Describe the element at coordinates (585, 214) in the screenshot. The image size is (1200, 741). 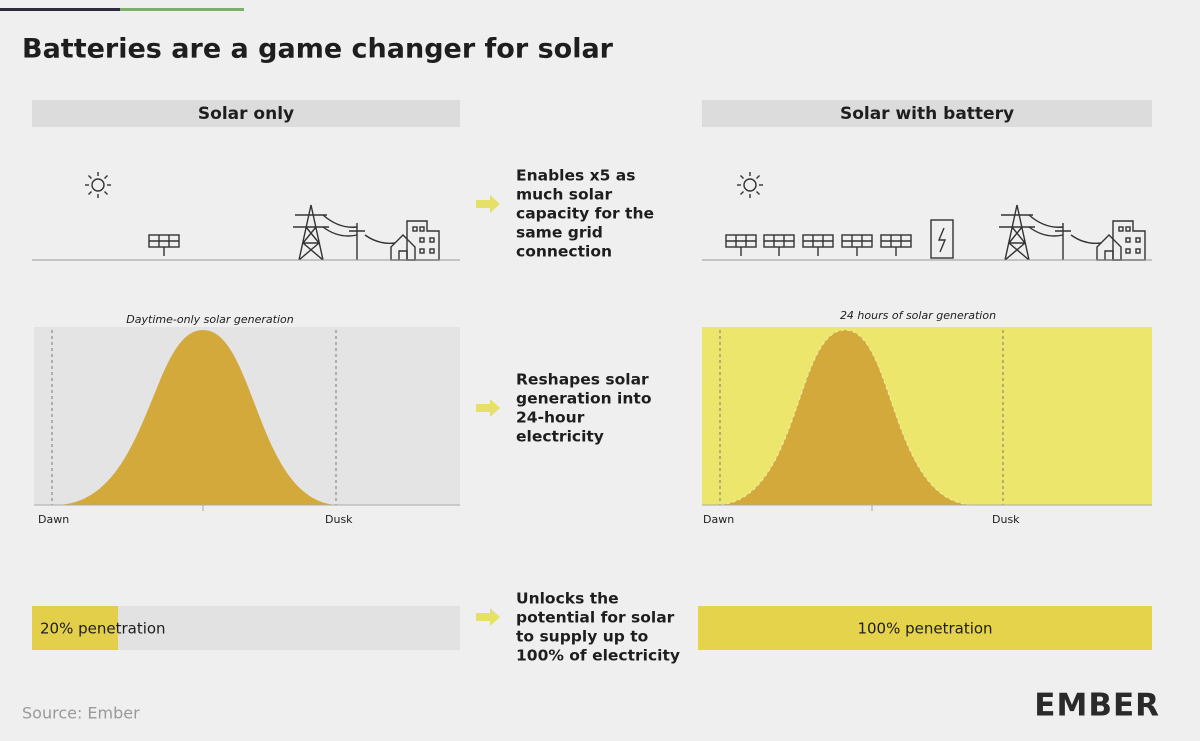
I see `benefit-text: capacity for the` at that location.